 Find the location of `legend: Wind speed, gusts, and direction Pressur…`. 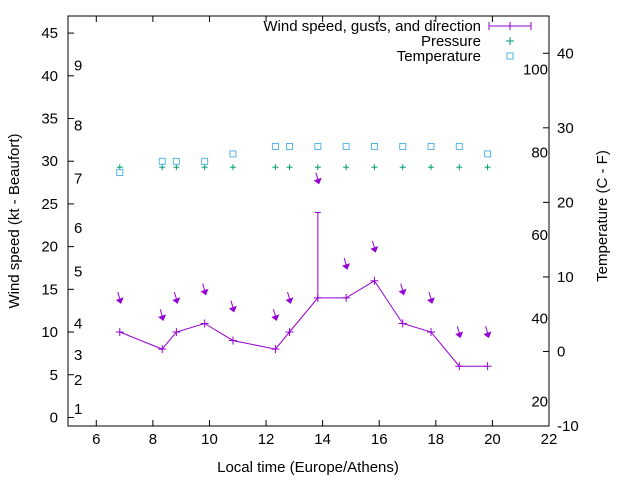

legend: Wind speed, gusts, and direction Pressur… is located at coordinates (397, 41).